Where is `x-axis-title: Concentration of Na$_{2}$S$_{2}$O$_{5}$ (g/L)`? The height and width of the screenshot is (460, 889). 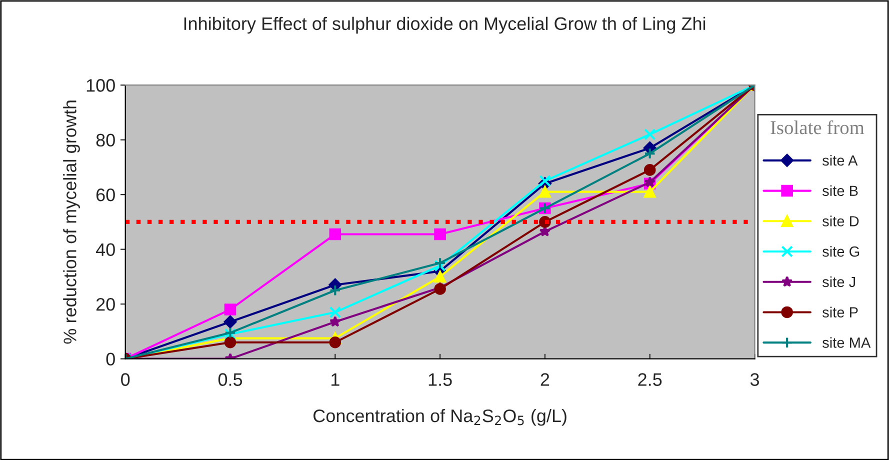
x-axis-title: Concentration of Na$_{2}$S$_{2}$O$_{5}$ (g/L) is located at coordinates (440, 417).